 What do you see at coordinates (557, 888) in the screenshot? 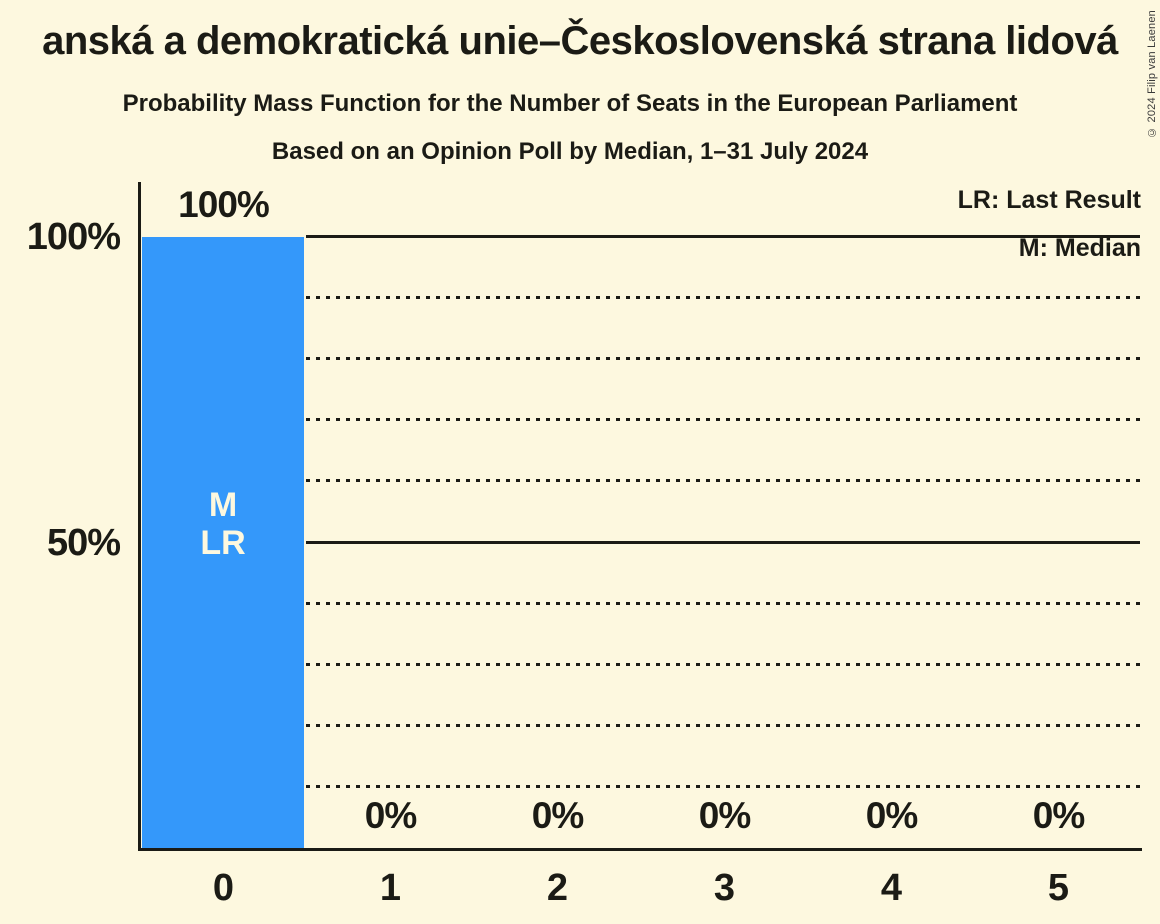
I see `x-axis-label-seats-2: 2` at bounding box center [557, 888].